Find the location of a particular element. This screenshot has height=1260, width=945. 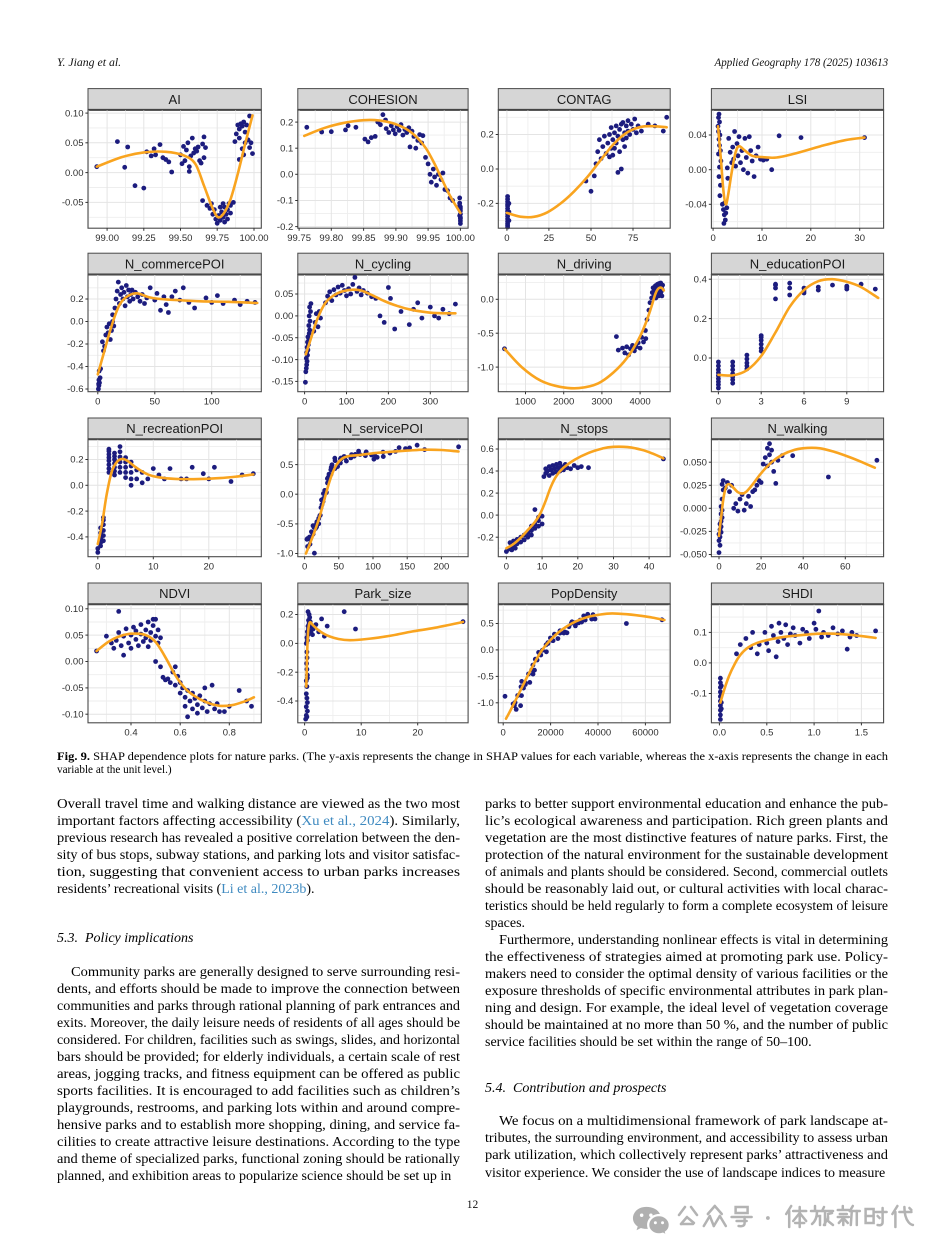

svg-text: 0.8 is located at coordinates (229, 732).